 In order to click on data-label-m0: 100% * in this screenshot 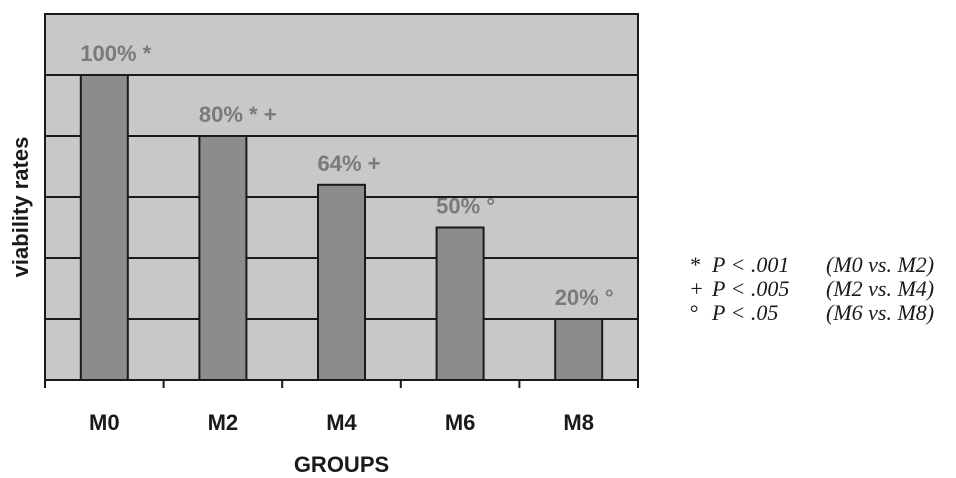, I will do `click(115, 53)`.